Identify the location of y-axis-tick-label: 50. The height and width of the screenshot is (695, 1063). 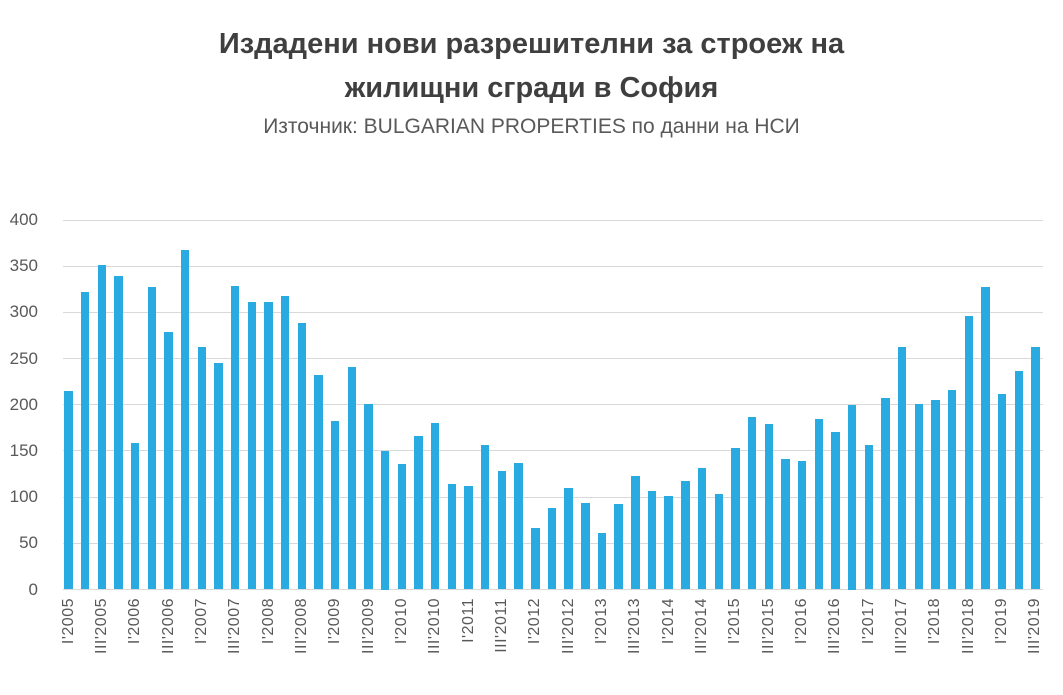
(28, 543).